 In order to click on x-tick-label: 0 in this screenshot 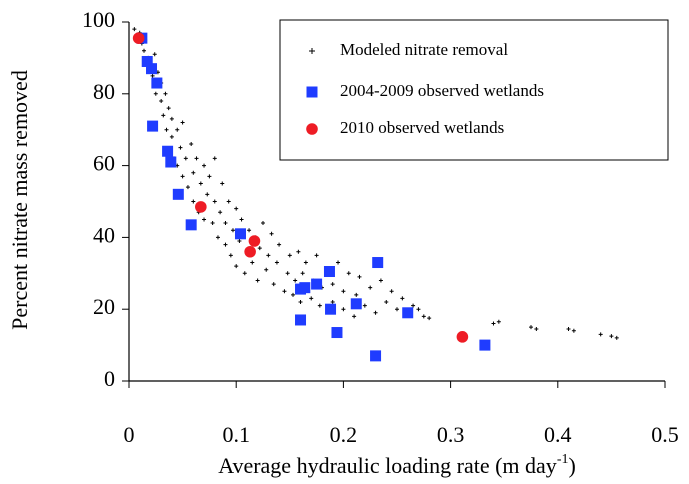, I will do `click(129, 434)`.